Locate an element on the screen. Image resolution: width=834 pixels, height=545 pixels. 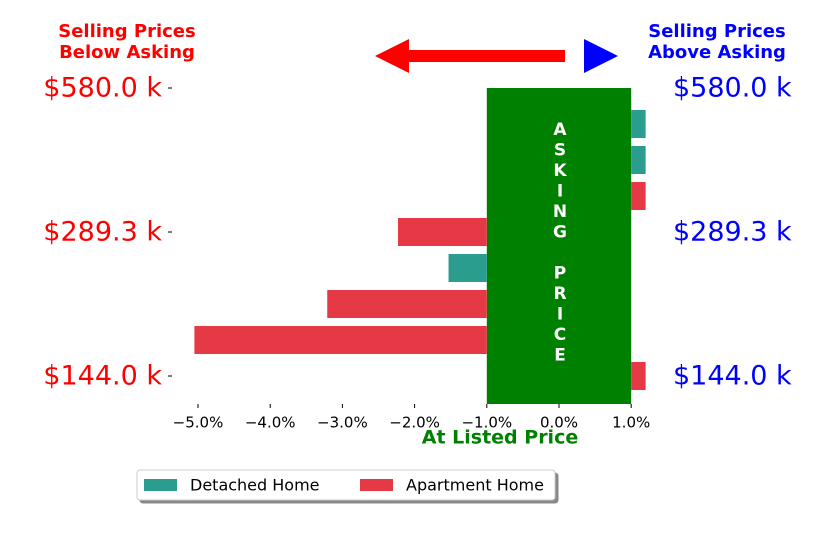
y-tick-label-right: $144.0 k is located at coordinates (732, 376).